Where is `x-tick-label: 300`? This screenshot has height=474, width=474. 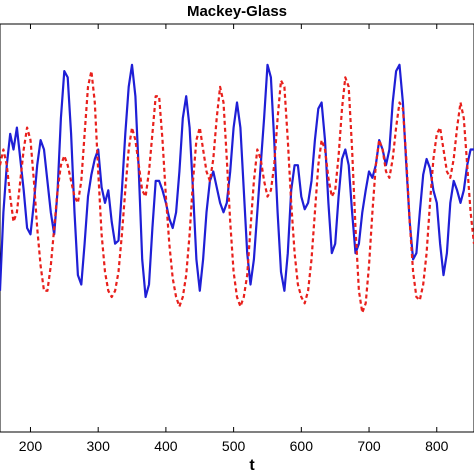
x-tick-label: 300 is located at coordinates (99, 446).